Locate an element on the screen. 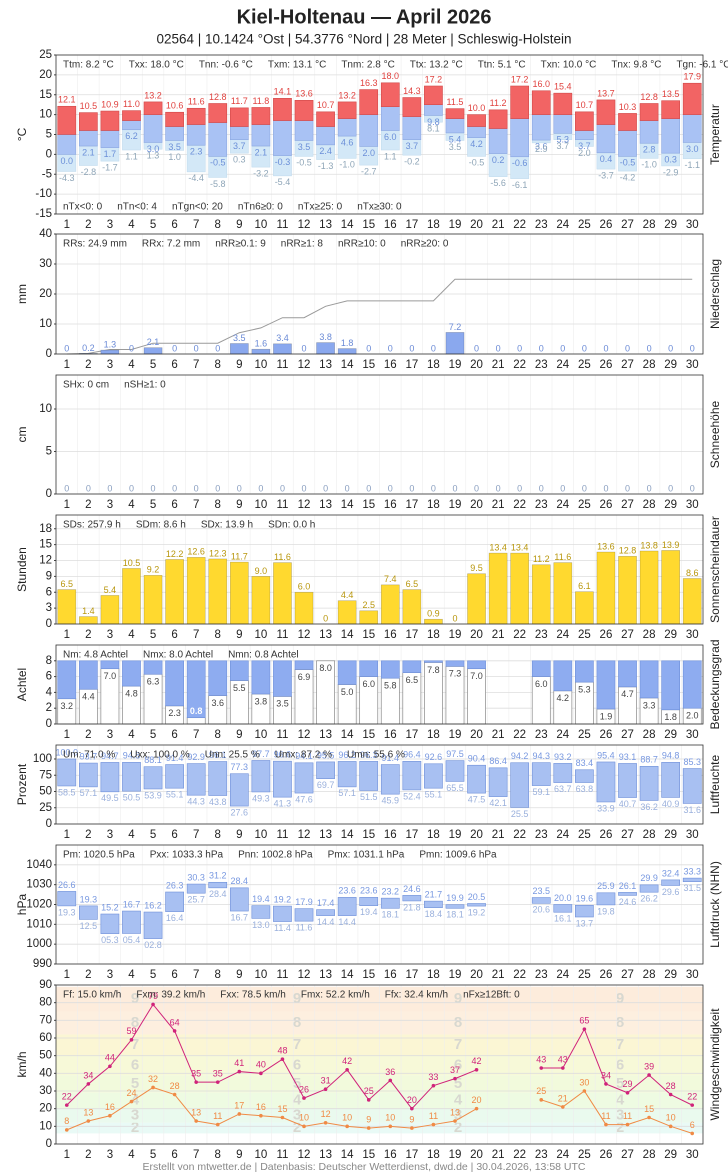 The width and height of the screenshot is (728, 1175). min-label: 11.4 is located at coordinates (282, 928).